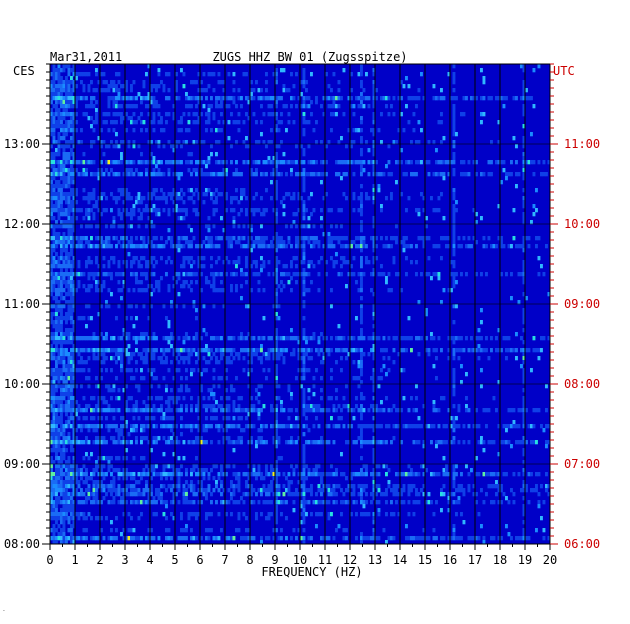  What do you see at coordinates (582, 144) in the screenshot?
I see `right-tick-label: 11:00` at bounding box center [582, 144].